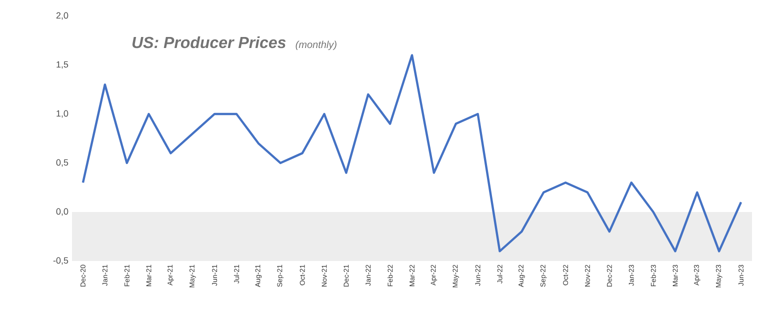  Describe the element at coordinates (316, 45) in the screenshot. I see `text: (monthly)` at that location.